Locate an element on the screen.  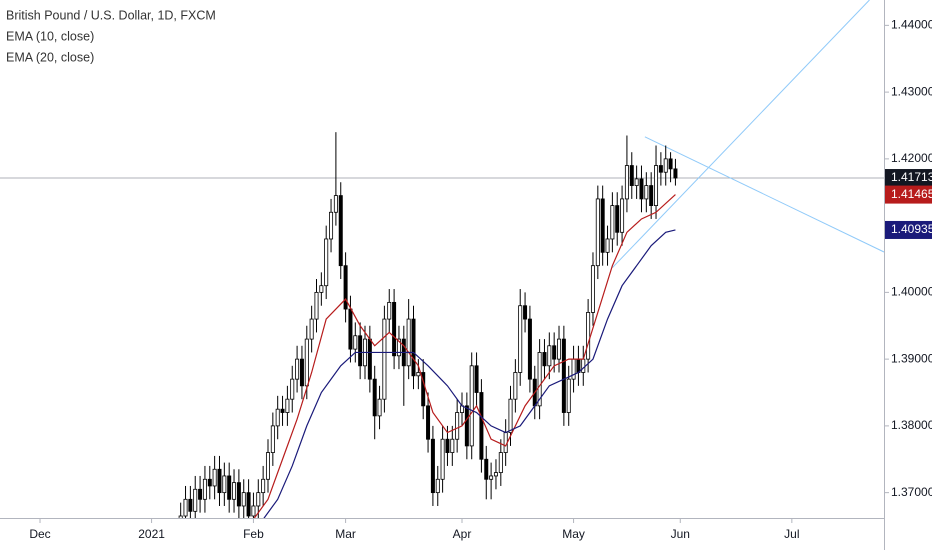
price-label: 1.41713 is located at coordinates (911, 177).